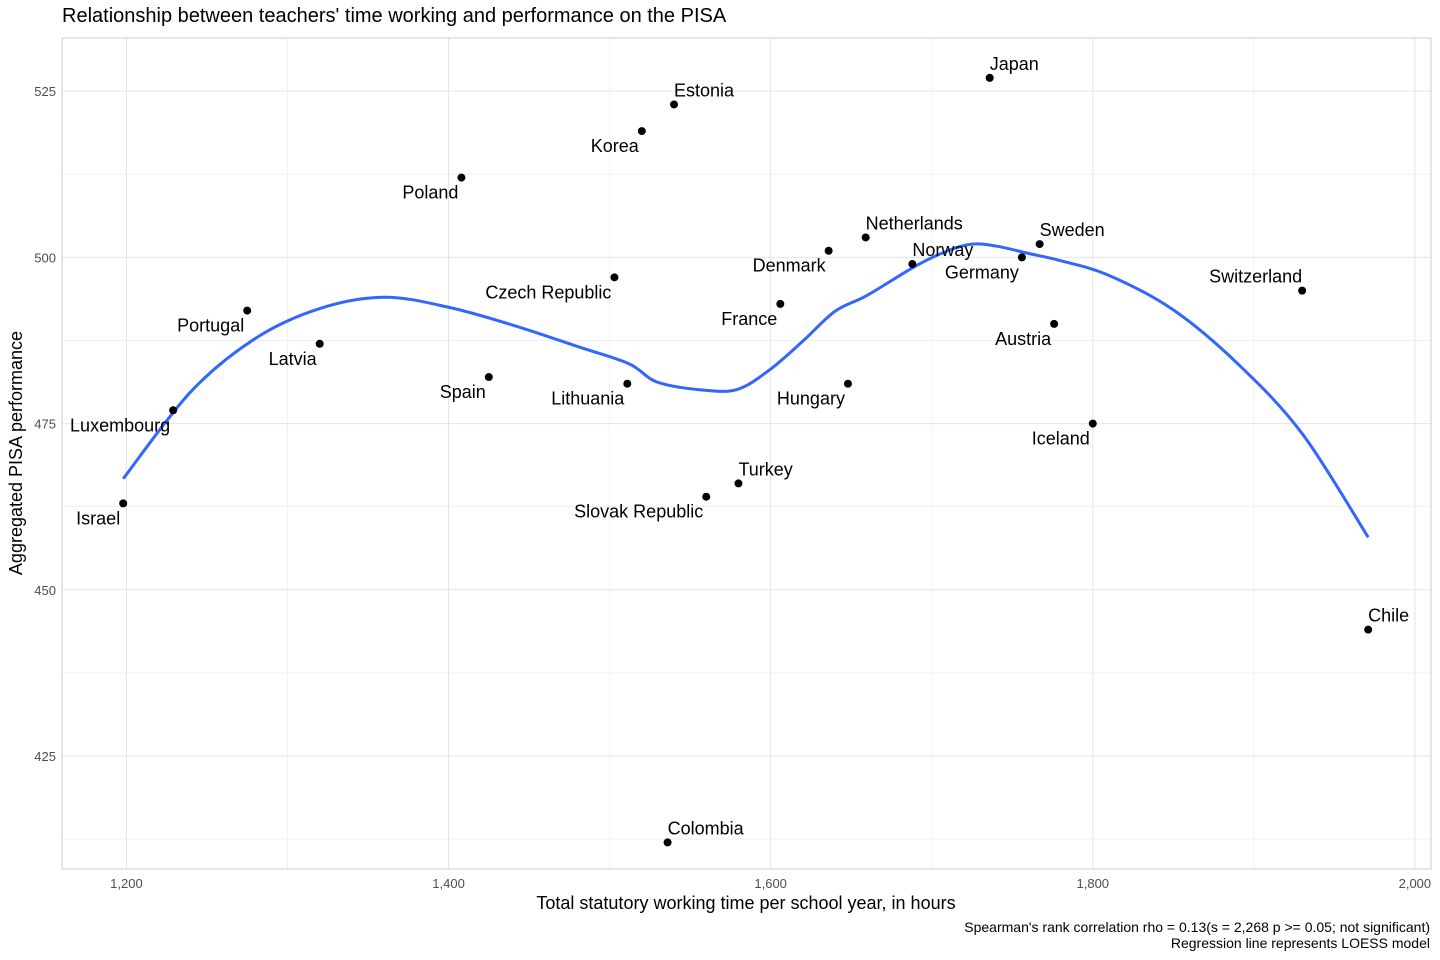  Describe the element at coordinates (706, 828) in the screenshot. I see `point-label: Colombia` at that location.